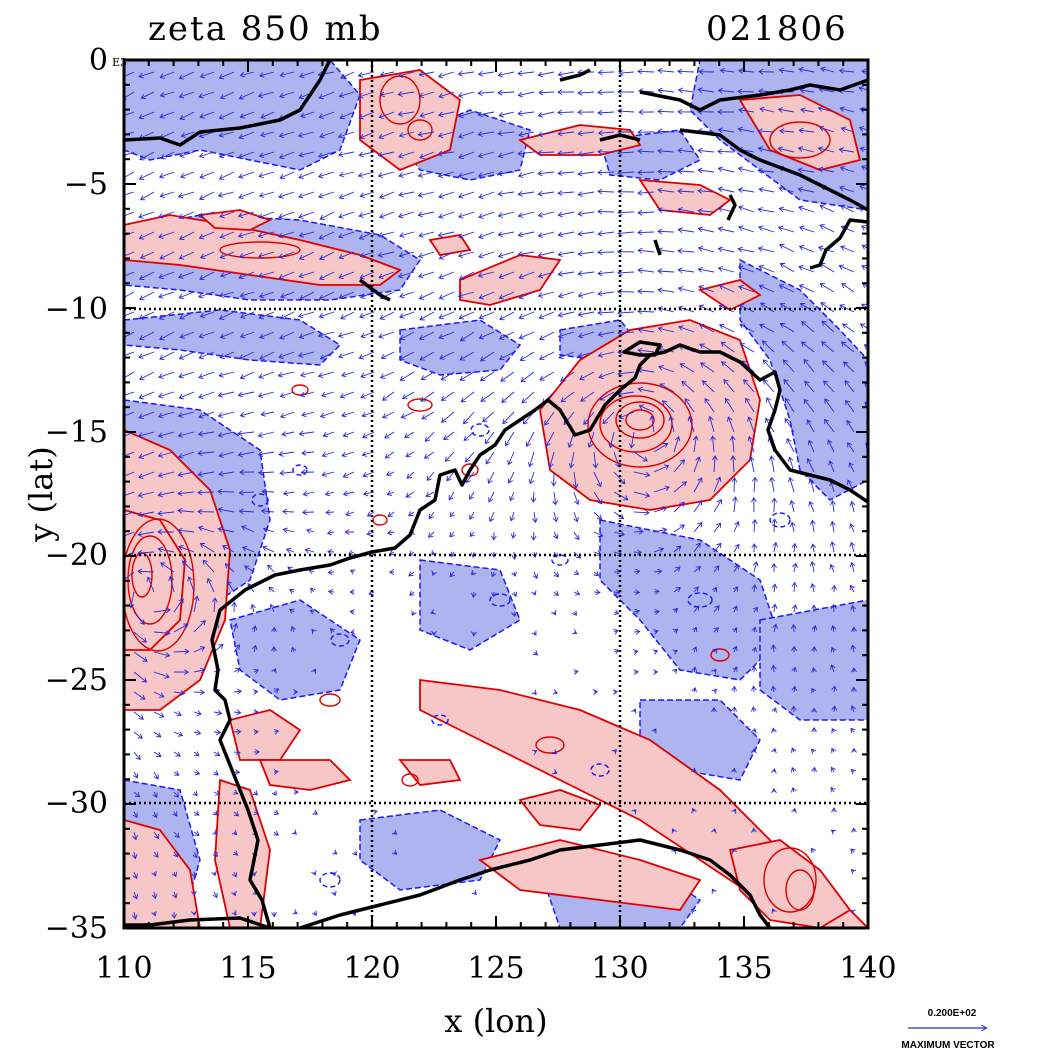  I want to click on vector-legend-value: 0.200E+02, so click(952, 1013).